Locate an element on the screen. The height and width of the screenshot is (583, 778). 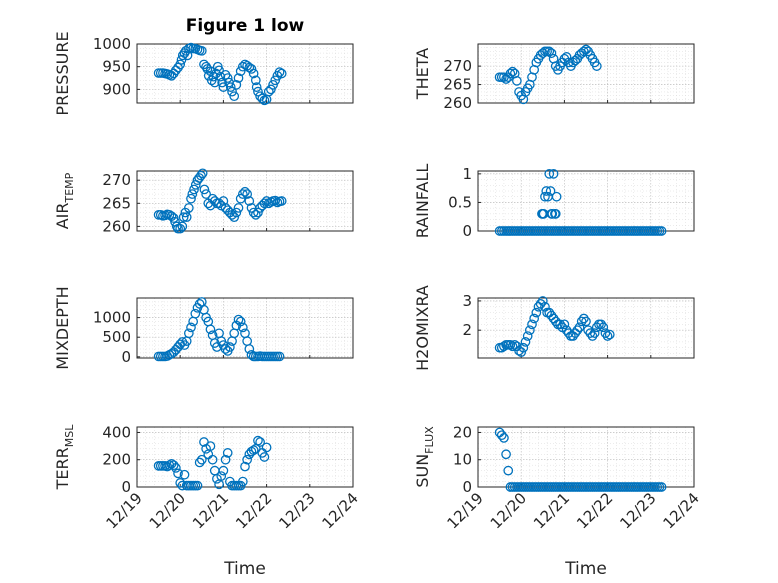
x-tick-label: 12/23 is located at coordinates (637, 510).